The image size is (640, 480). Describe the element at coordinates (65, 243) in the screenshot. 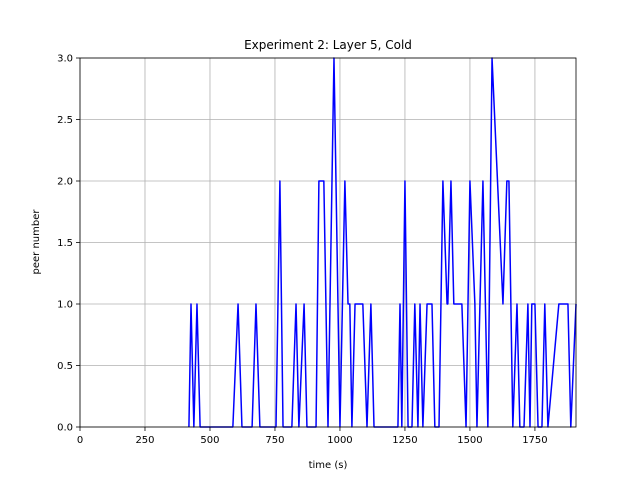

I see `y-tick-label: 1.5` at that location.